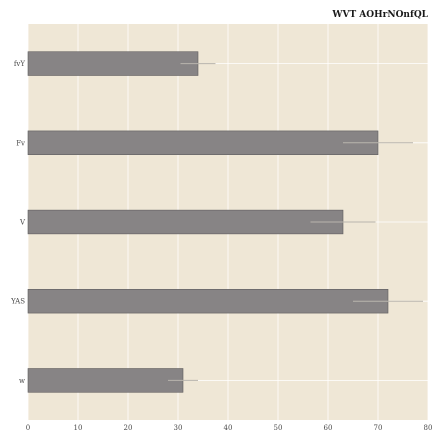 The image size is (441, 441). I want to click on x-tick-label-5: 50, so click(278, 428).